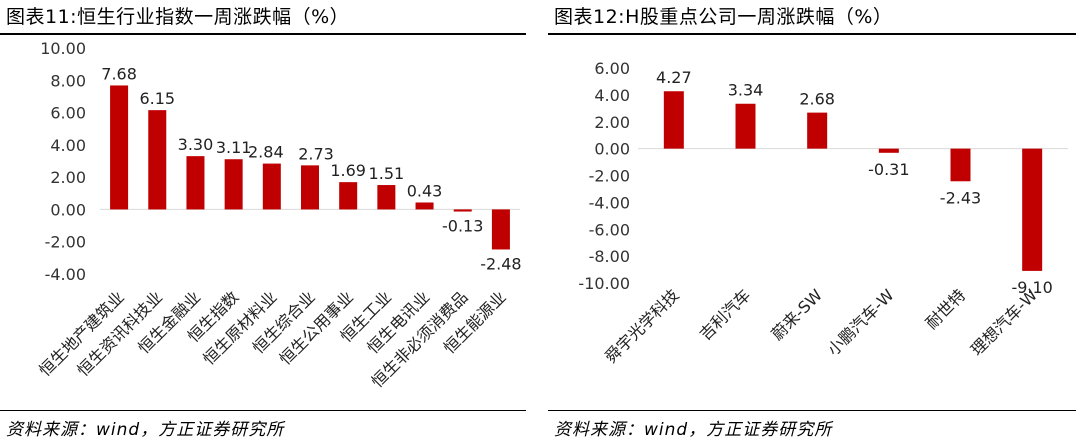 This screenshot has width=1080, height=446. Describe the element at coordinates (196, 144) in the screenshot. I see `data-label: 3.30` at that location.